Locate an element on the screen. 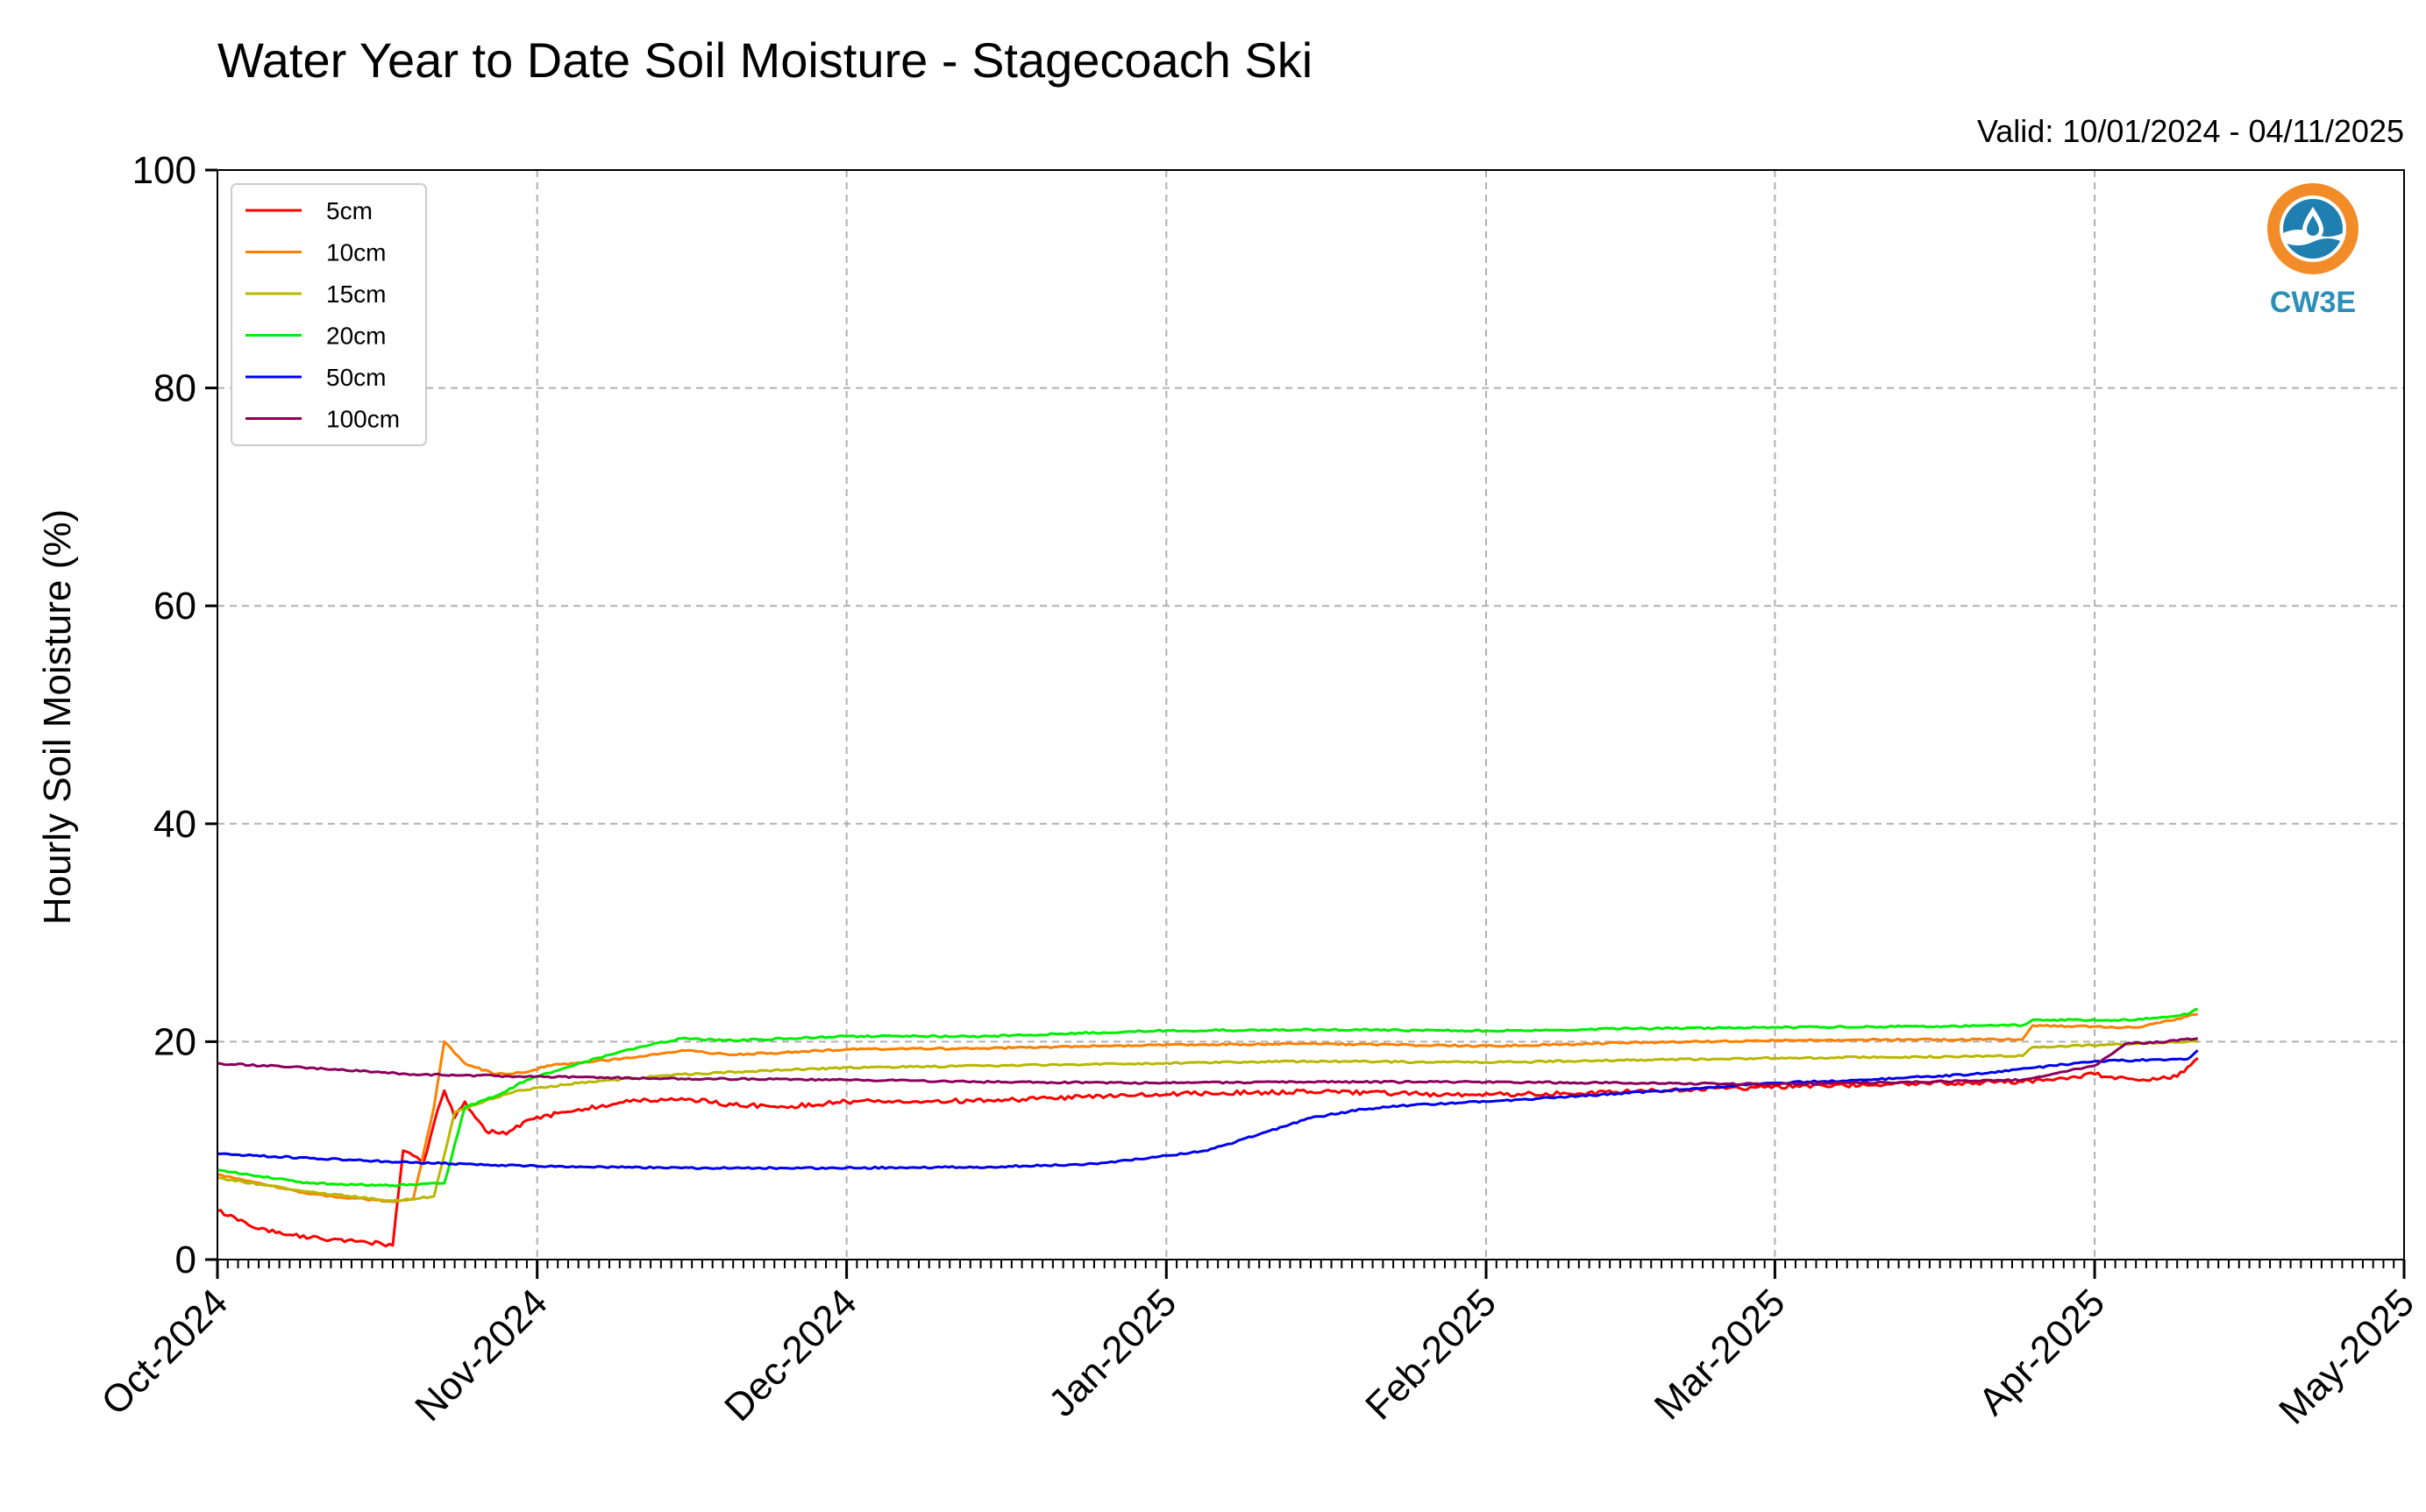 This screenshot has height=1512, width=2426. series-line-20cm is located at coordinates (1208, 1097).